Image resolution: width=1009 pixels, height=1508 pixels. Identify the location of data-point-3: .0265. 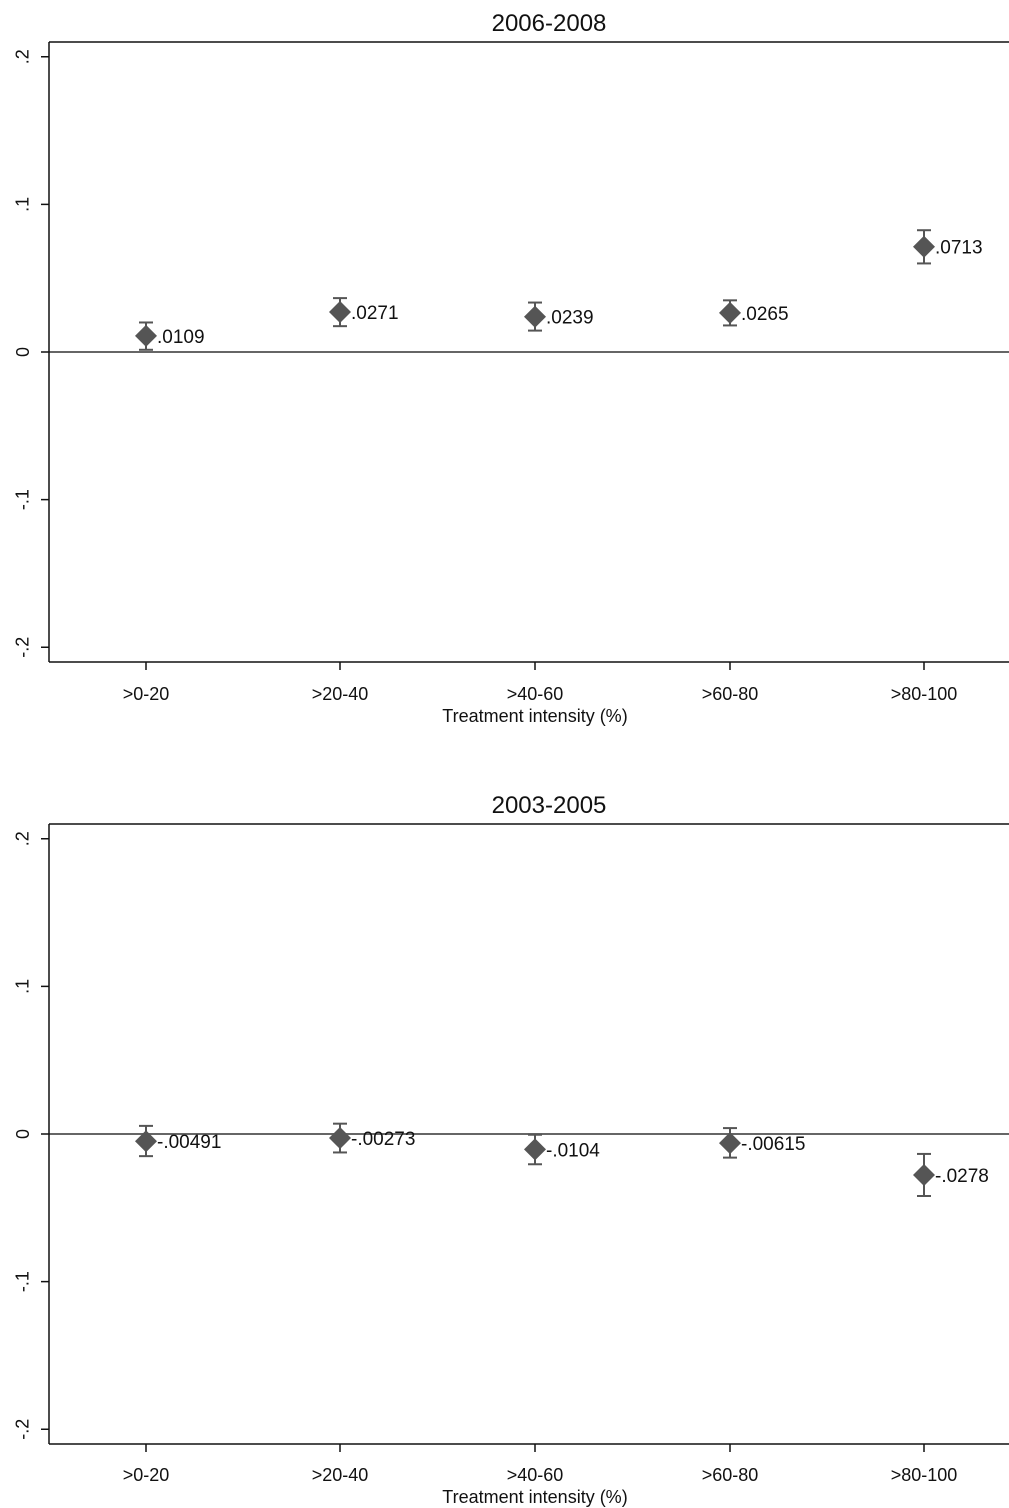
(754, 313).